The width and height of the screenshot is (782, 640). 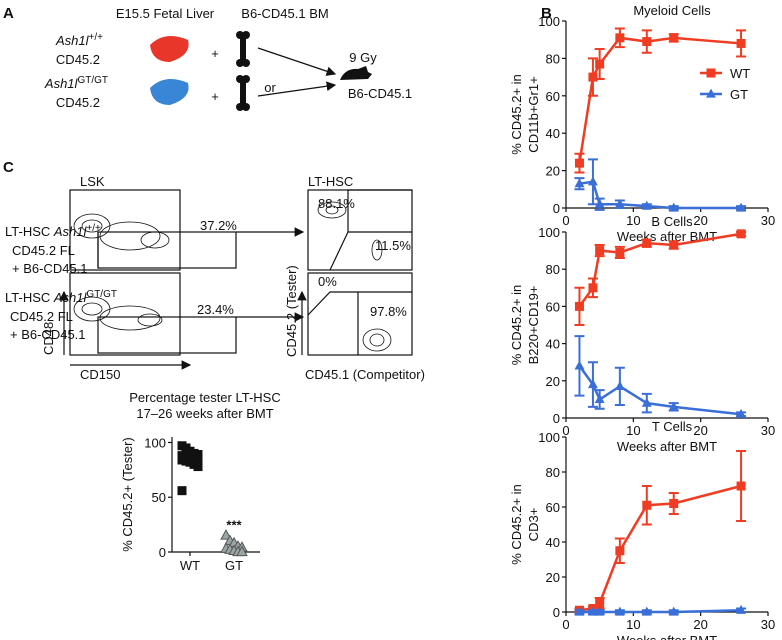 What do you see at coordinates (190, 565) in the screenshot?
I see `x-tick-label: WT` at bounding box center [190, 565].